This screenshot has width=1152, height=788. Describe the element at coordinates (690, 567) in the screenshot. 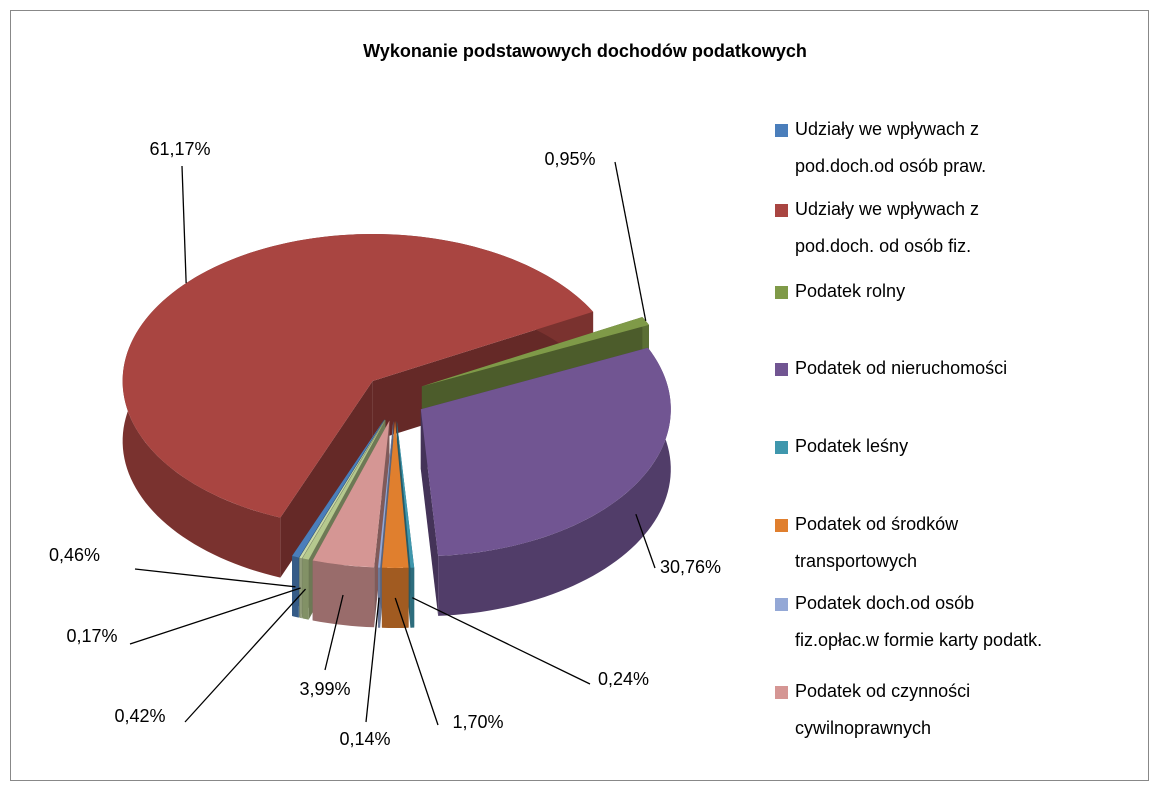

I see `data-label: 30,76%` at that location.